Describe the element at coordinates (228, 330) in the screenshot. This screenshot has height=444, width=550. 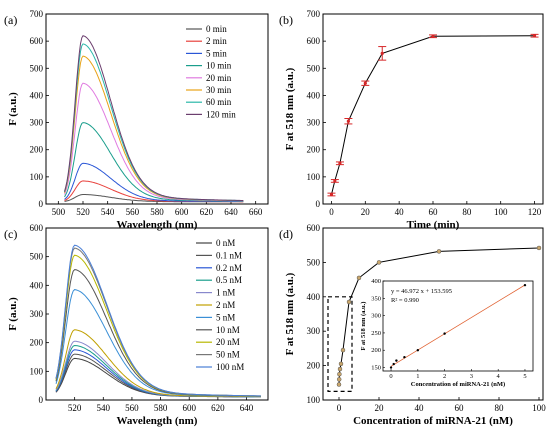
I see `legend-label: 10 nM` at that location.